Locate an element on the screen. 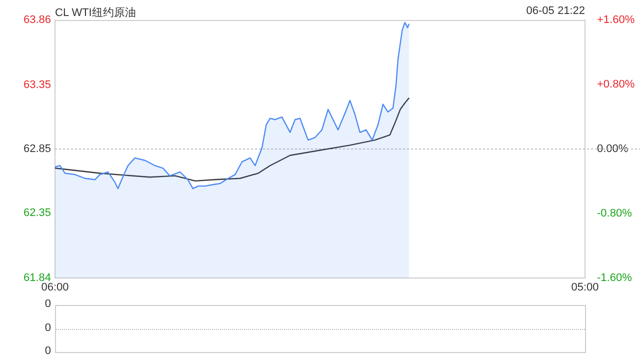 Image resolution: width=640 pixels, height=360 pixels. y-tick-label: 63.35 is located at coordinates (37, 85).